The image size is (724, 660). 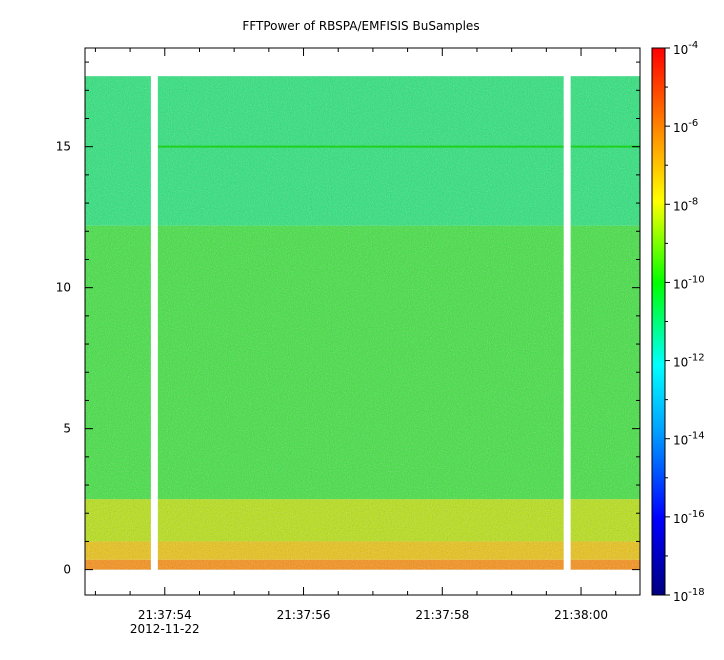 I want to click on y-tick-label: 15, so click(x=63, y=147).